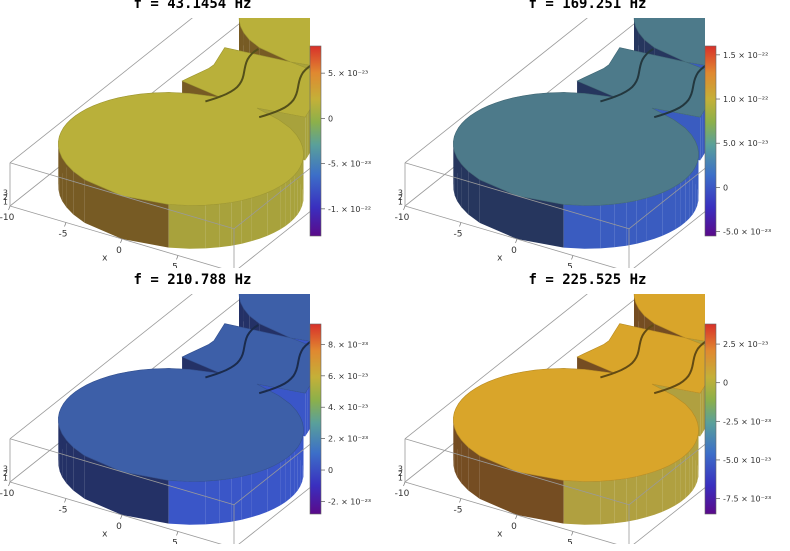  What do you see at coordinates (119, 527) in the screenshot?
I see `x-tick-label: 0` at bounding box center [119, 527].